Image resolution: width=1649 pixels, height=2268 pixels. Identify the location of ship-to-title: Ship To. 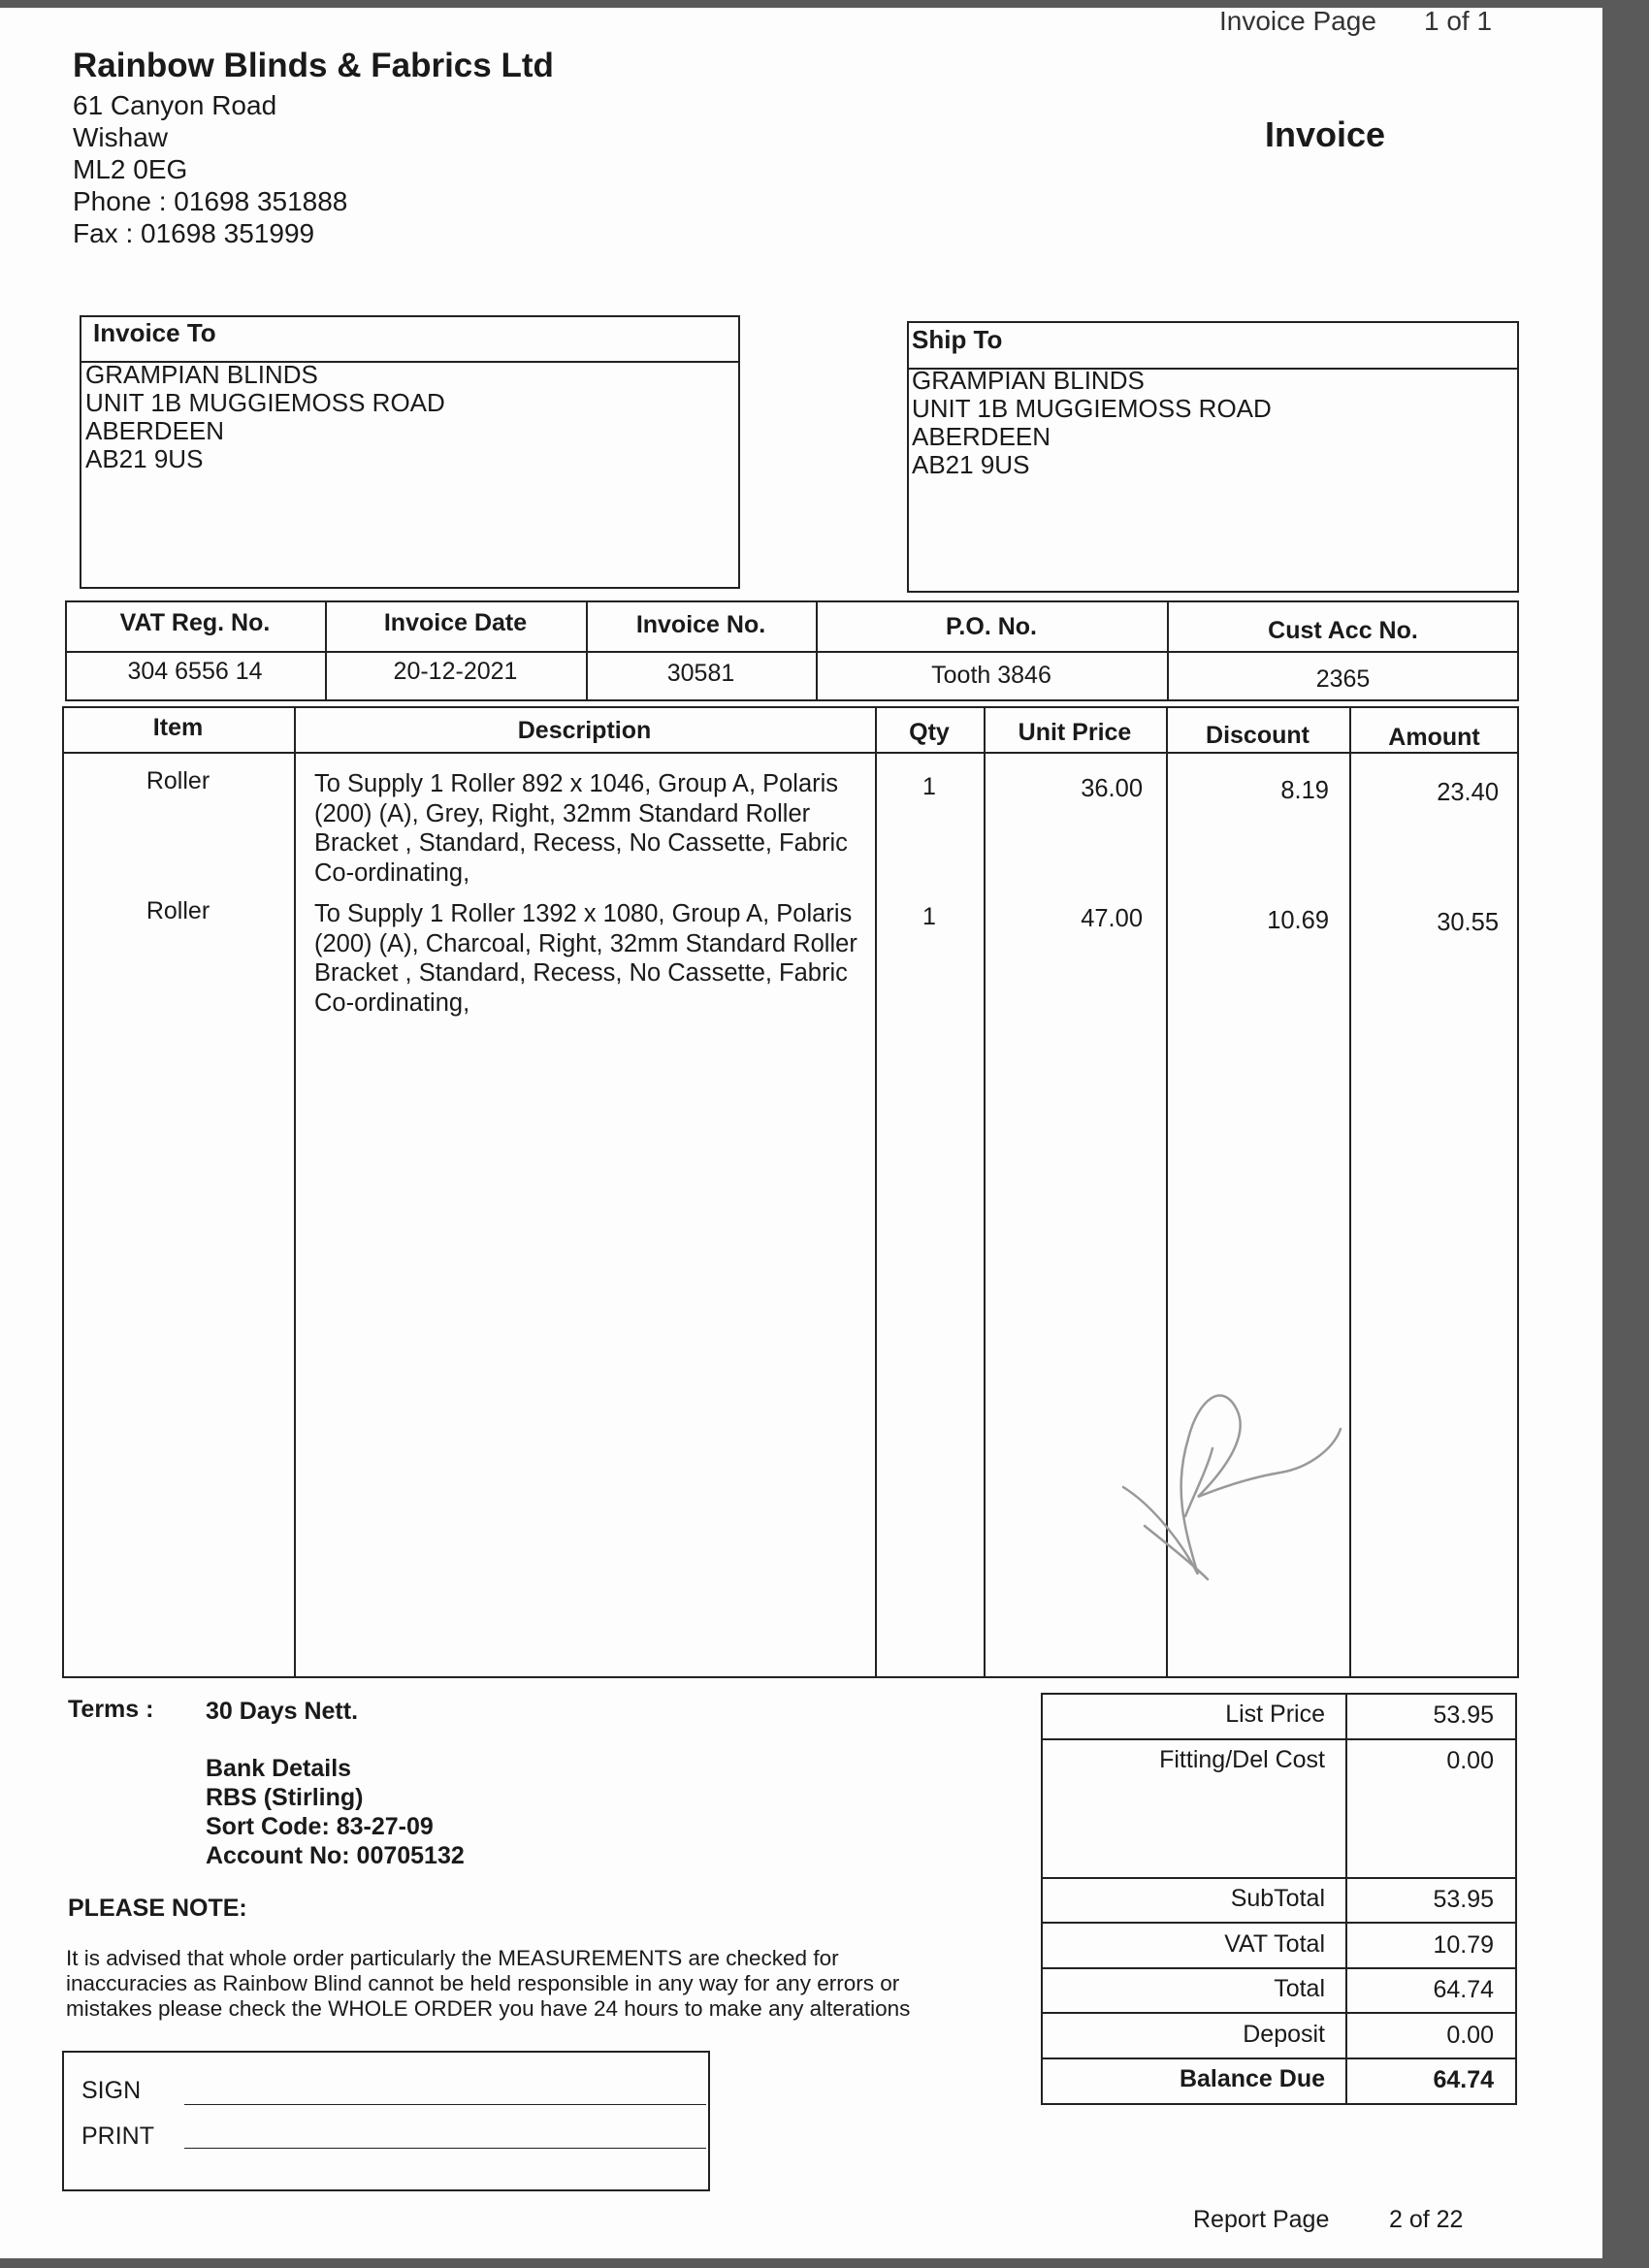
(957, 339).